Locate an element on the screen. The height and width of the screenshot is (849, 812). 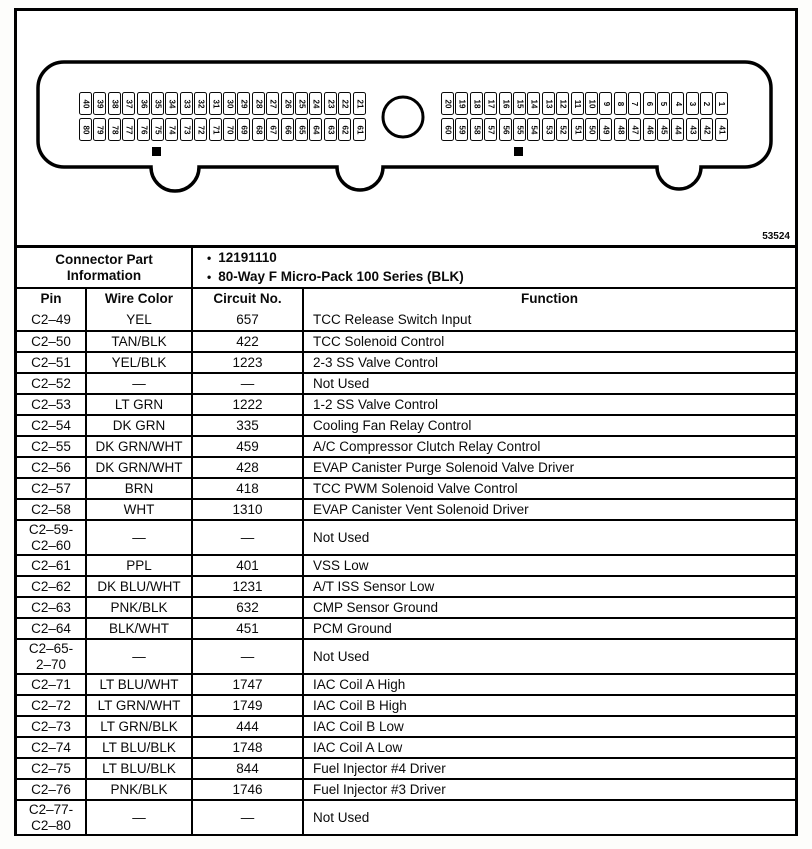
table-row: C2–65- 2–70— — Not Used is located at coordinates (406, 655).